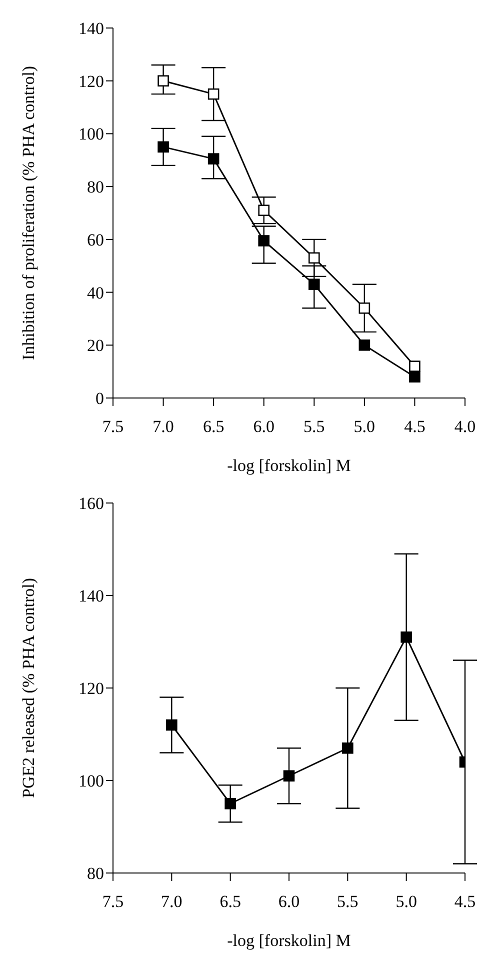 The image size is (493, 973). Describe the element at coordinates (95, 240) in the screenshot. I see `y-tick-label: 60` at that location.